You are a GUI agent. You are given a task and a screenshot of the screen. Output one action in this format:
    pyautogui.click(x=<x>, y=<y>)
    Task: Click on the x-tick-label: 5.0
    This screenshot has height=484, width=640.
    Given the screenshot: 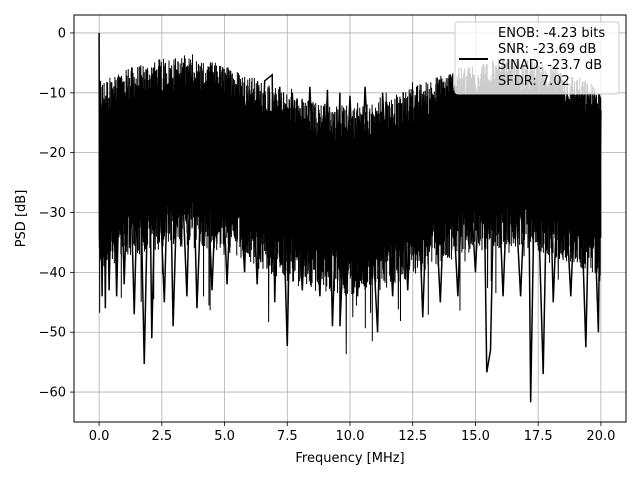 What is the action you would take?
    pyautogui.click(x=224, y=436)
    